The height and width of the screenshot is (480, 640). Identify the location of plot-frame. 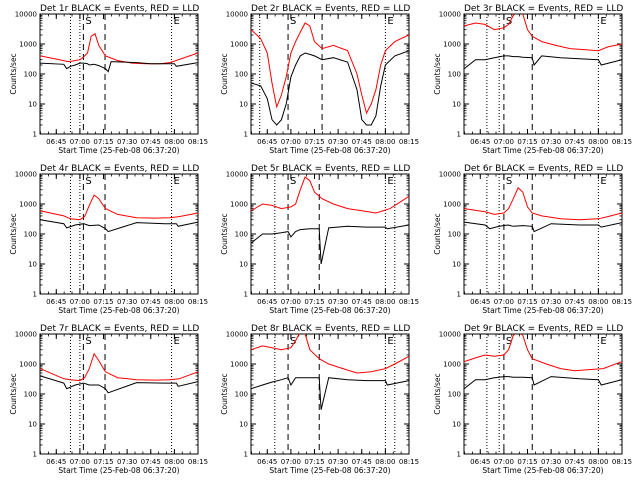
(119, 74).